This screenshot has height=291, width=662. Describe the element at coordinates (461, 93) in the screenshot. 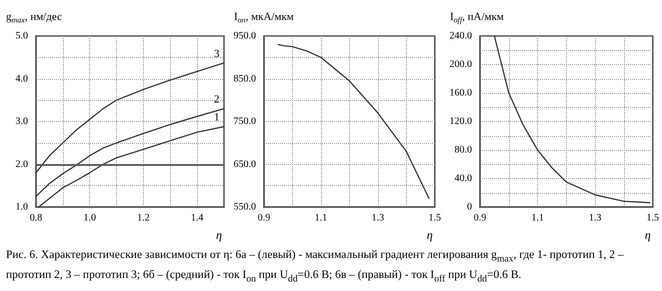

I see `y-tick-label: 160.0` at that location.